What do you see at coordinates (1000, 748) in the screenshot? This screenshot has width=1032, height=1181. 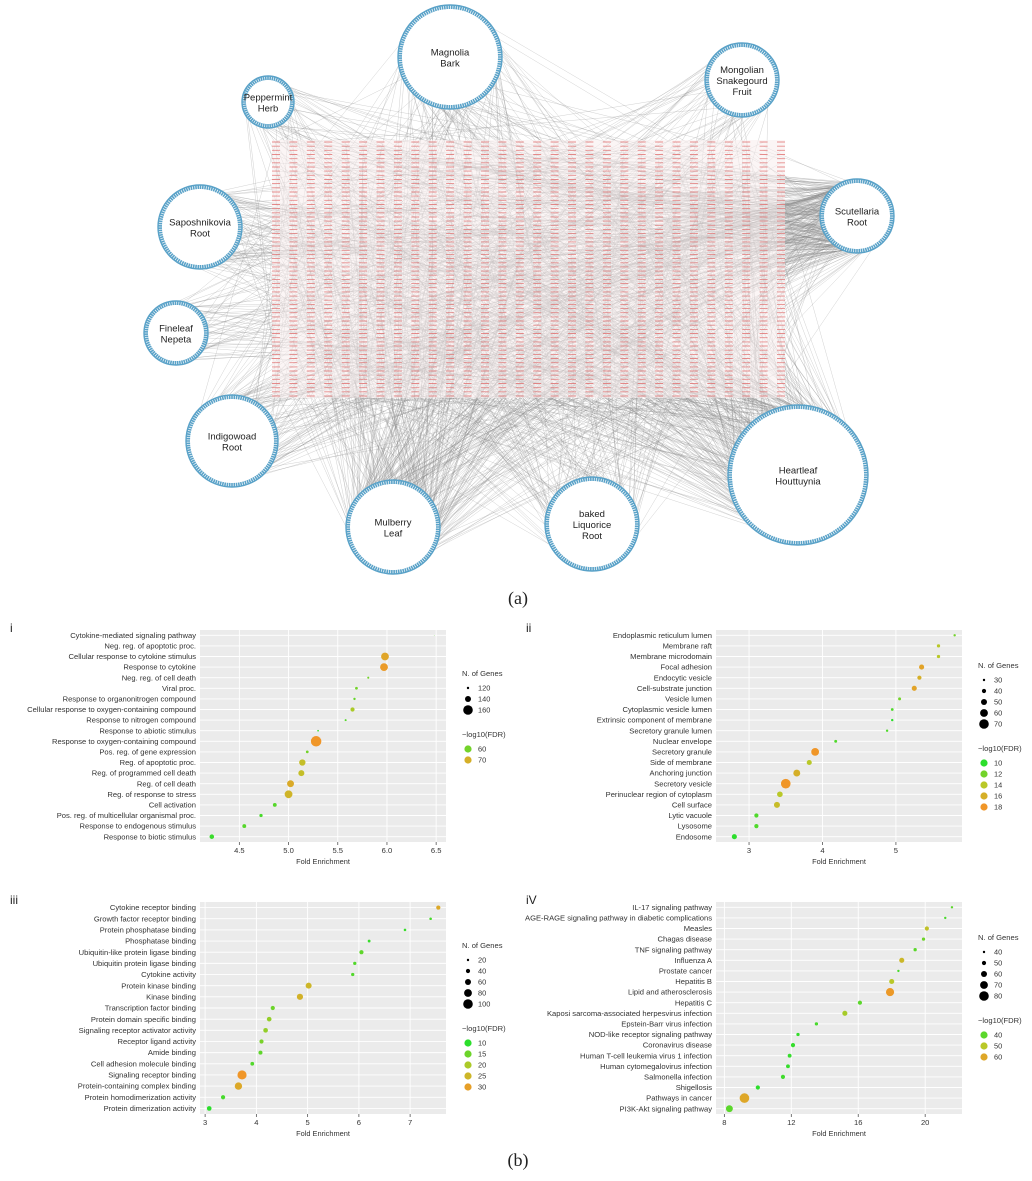 I see `color-legend-title: −log10(FDR)` at bounding box center [1000, 748].